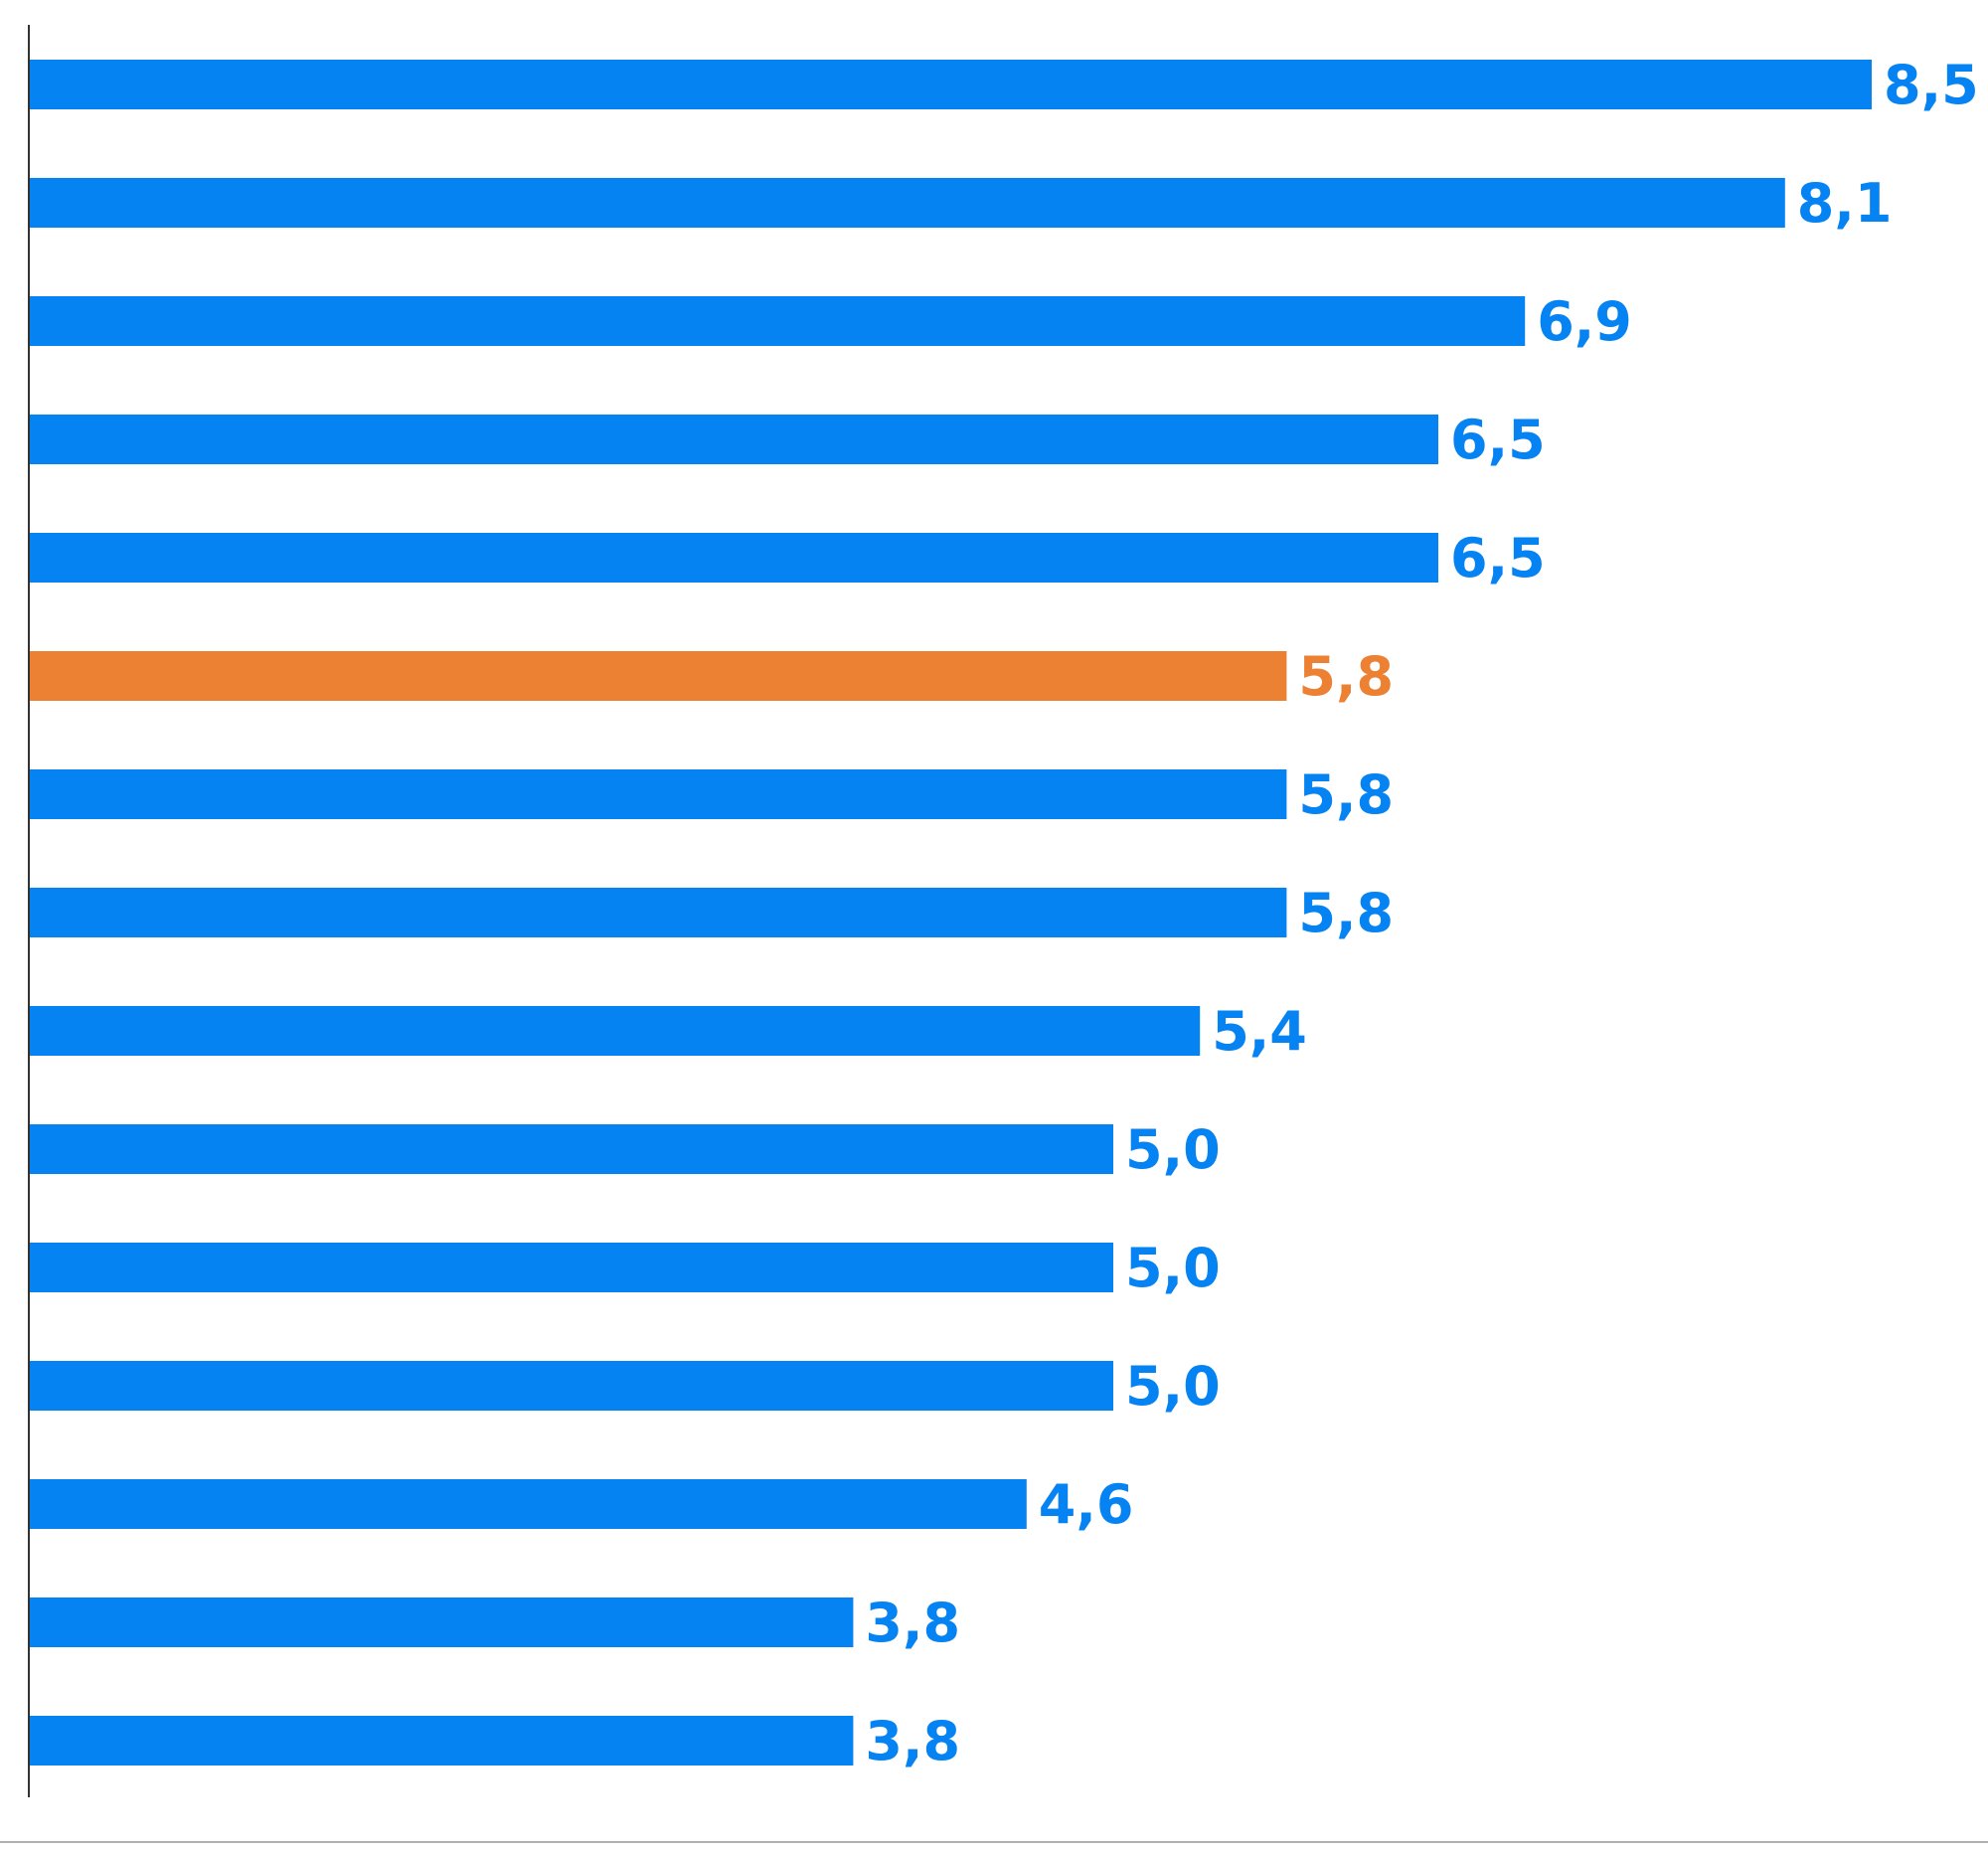  I want to click on value-label-8: 5,4, so click(1259, 1031).